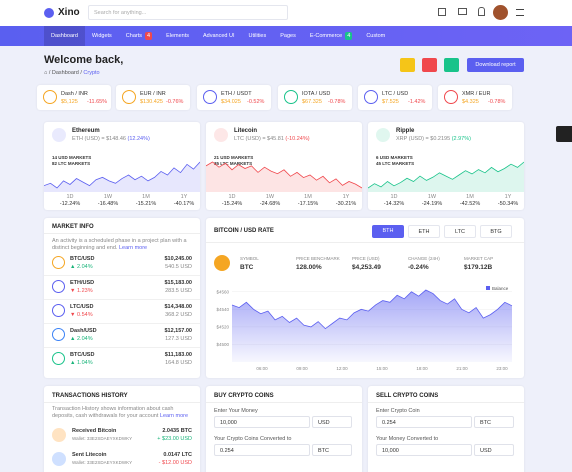 The height and width of the screenshot is (472, 572). Describe the element at coordinates (461, 139) in the screenshot. I see `coin-rate-change: (2.97%)` at that location.